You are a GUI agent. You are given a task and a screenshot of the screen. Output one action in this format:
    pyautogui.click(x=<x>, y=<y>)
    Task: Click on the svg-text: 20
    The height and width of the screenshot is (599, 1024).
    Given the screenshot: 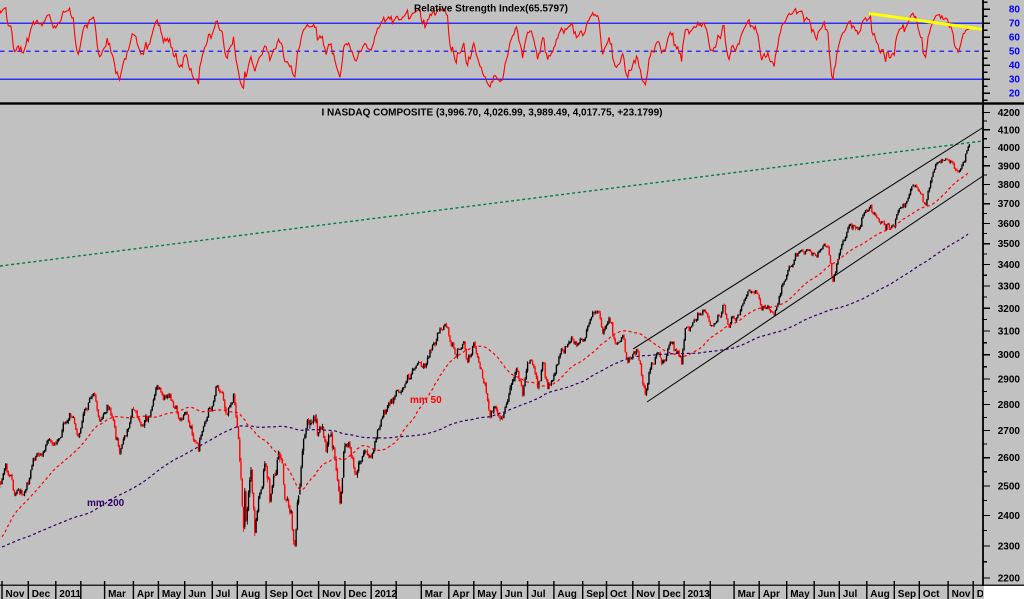 What is the action you would take?
    pyautogui.click(x=1015, y=94)
    